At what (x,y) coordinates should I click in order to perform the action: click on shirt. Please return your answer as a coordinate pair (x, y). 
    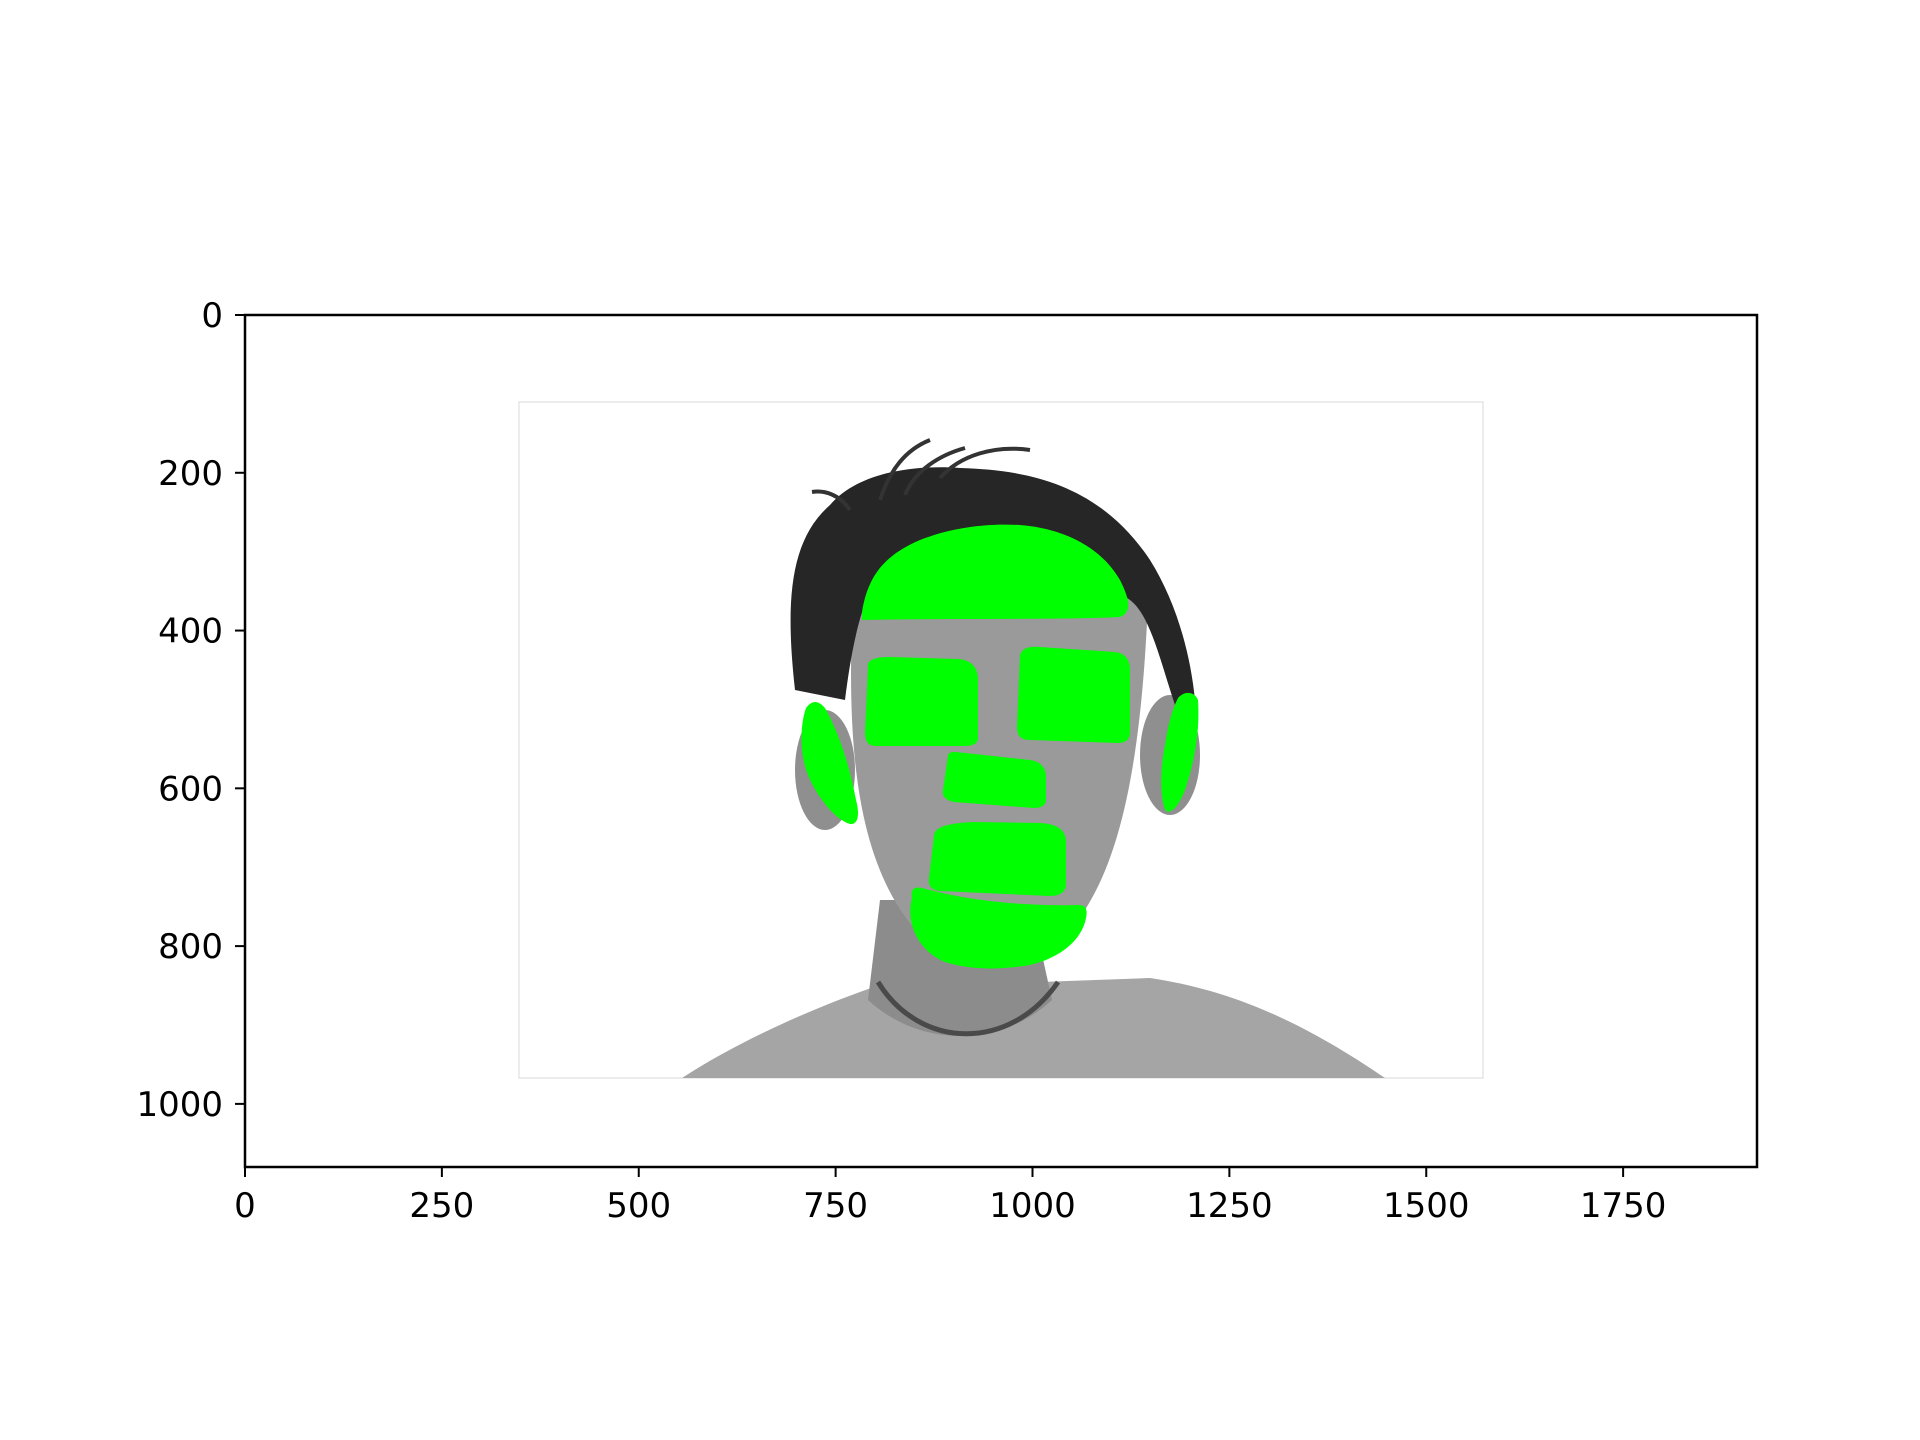
    Looking at the image, I should click on (1033, 1026).